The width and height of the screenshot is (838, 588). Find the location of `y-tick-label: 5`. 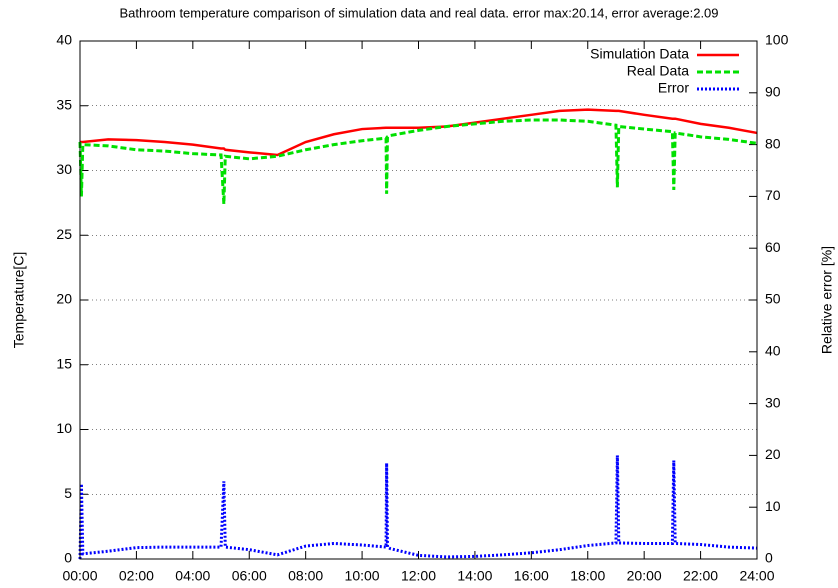

y-tick-label: 5 is located at coordinates (68, 493).